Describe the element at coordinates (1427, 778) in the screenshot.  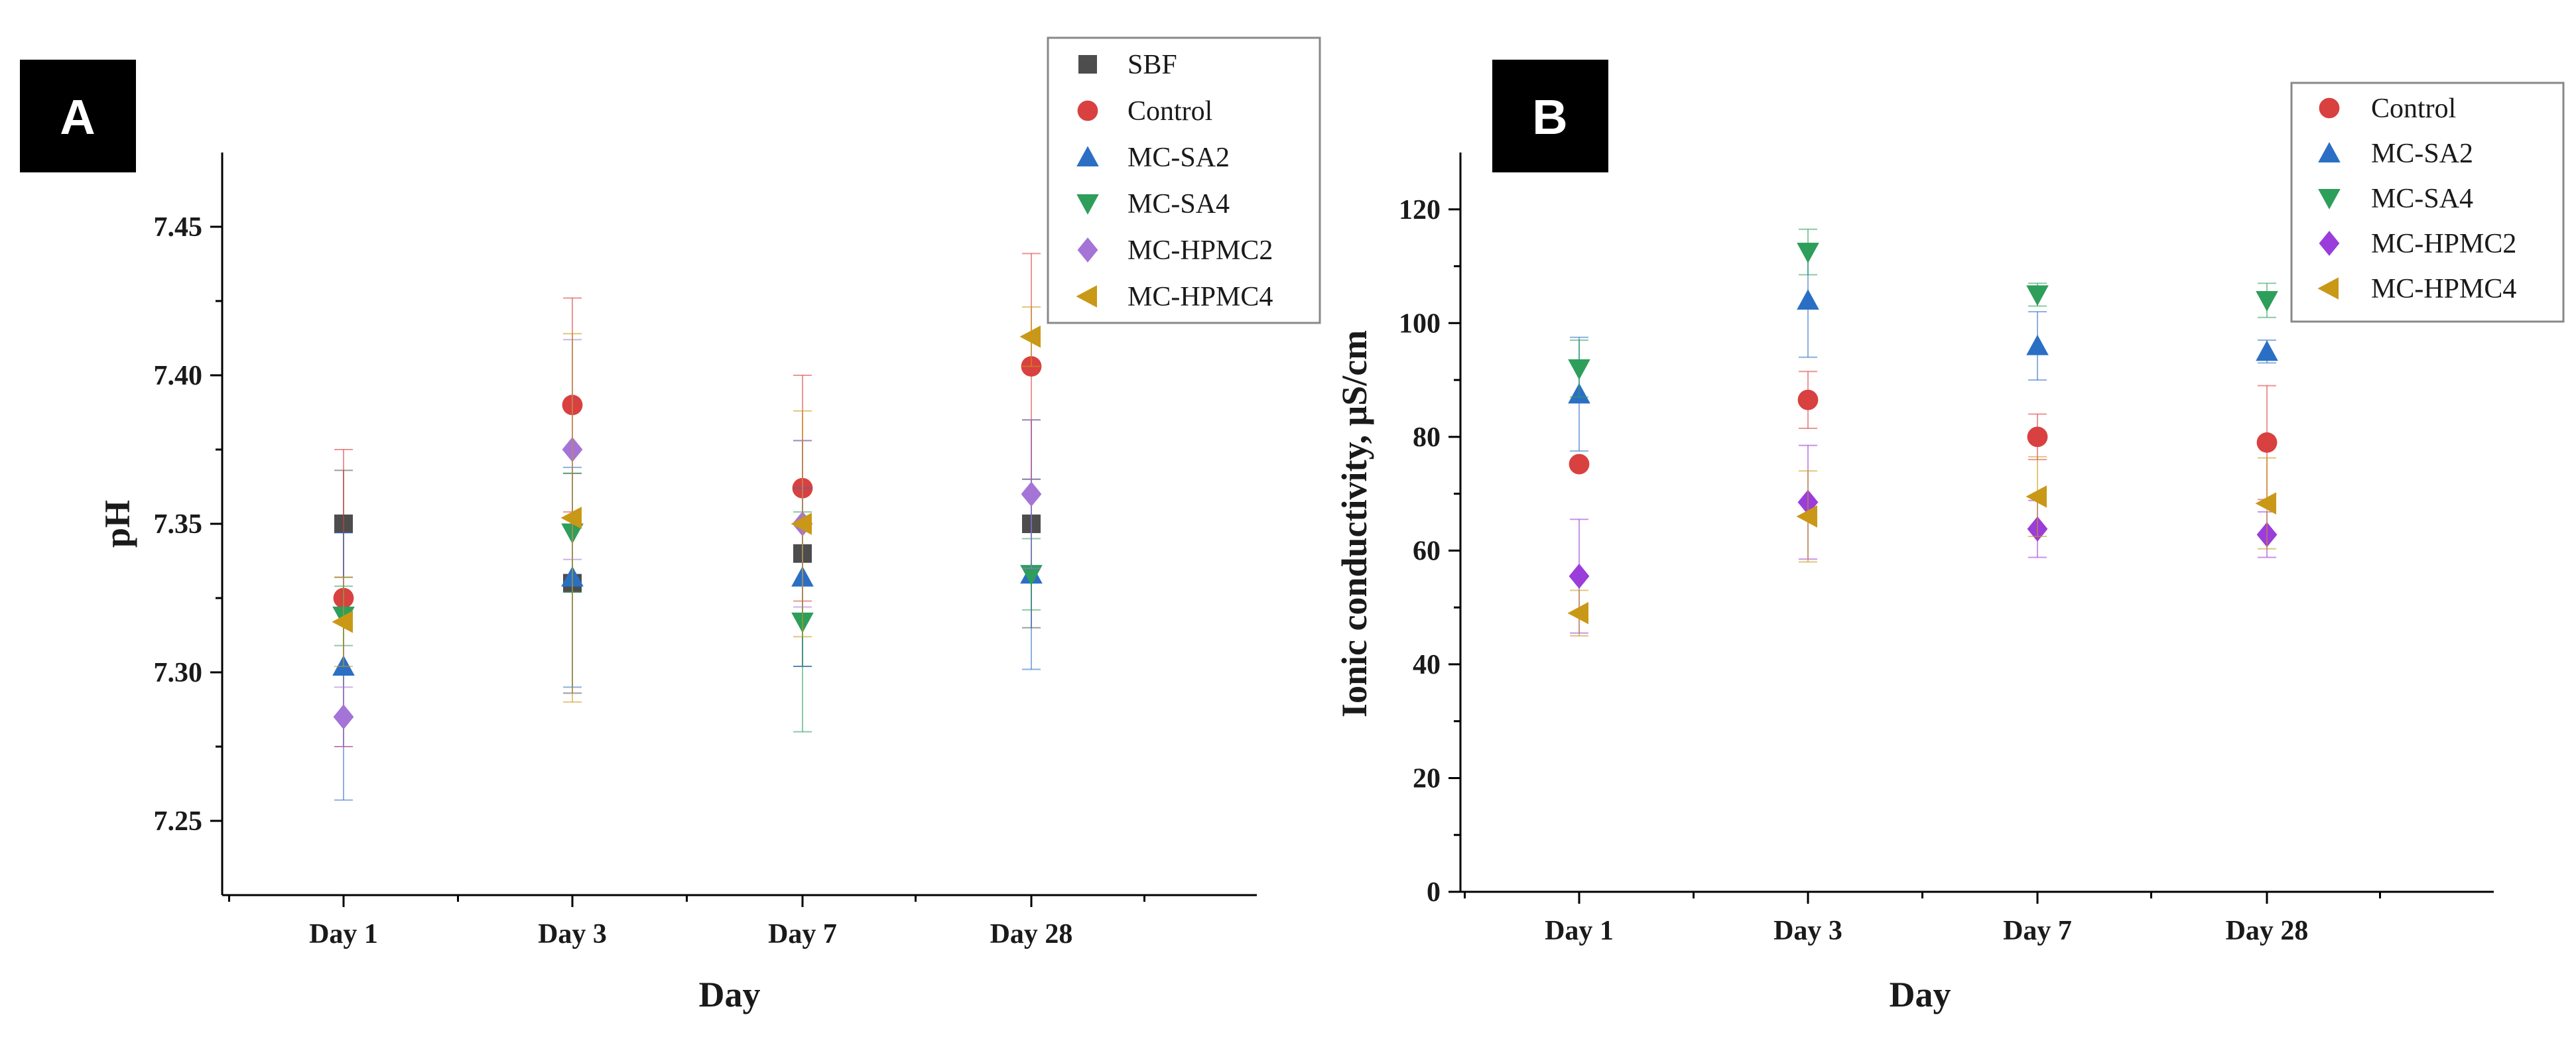
I see `y-tick-label: 20` at that location.